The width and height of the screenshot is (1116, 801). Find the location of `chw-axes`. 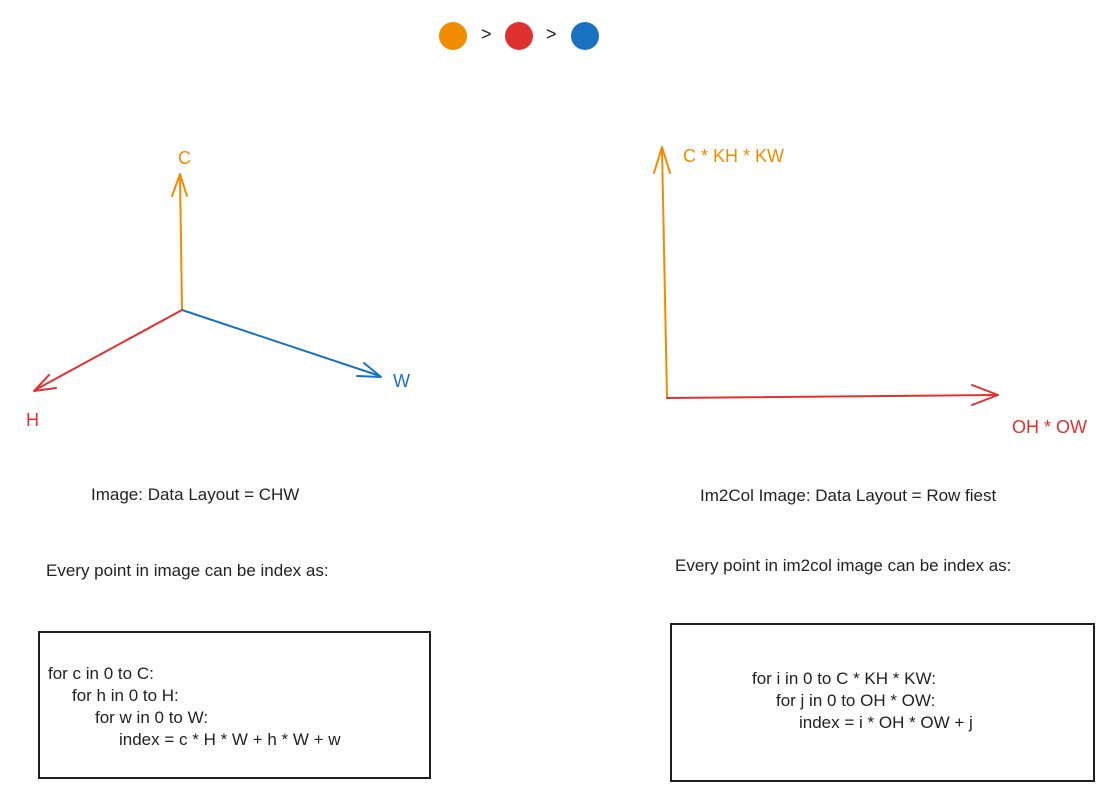

chw-axes is located at coordinates (207, 282).